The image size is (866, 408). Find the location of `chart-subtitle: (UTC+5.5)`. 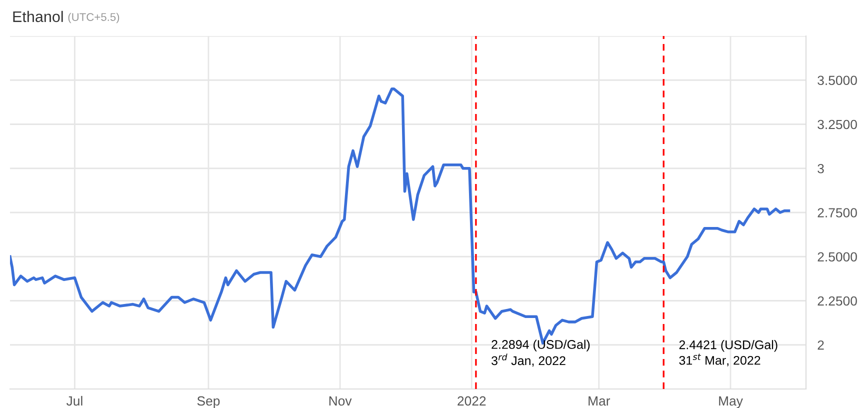

chart-subtitle: (UTC+5.5) is located at coordinates (94, 18).